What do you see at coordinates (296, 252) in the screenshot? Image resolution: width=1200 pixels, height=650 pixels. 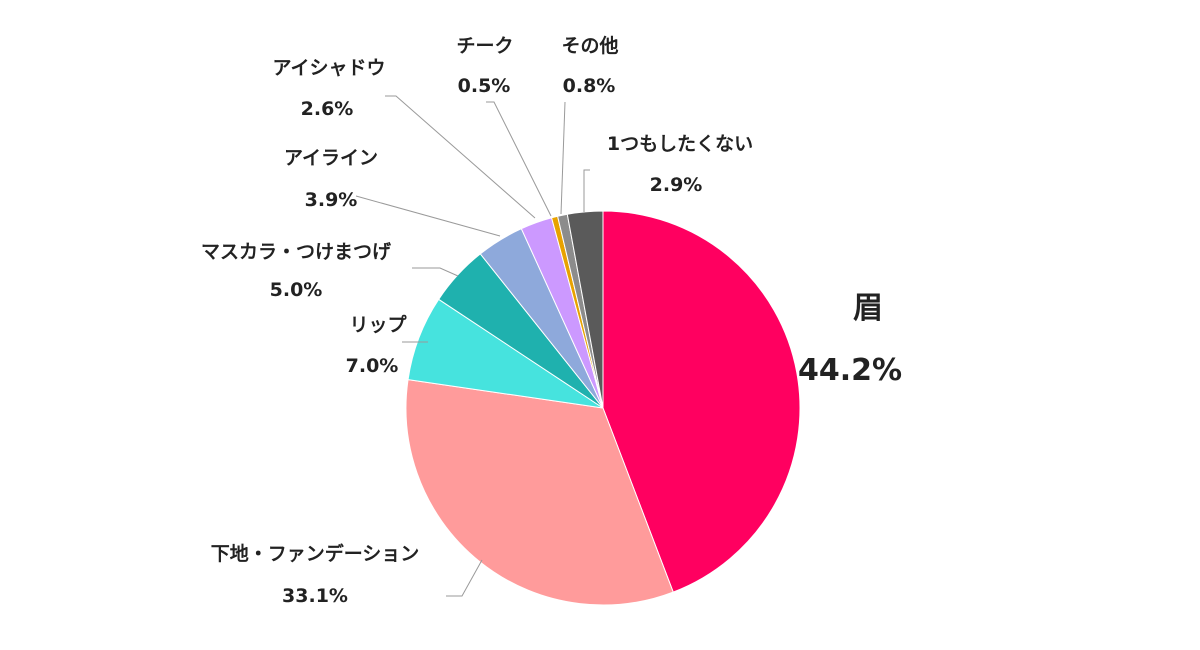 I see `slice-label: マスカラ・つけまつげ` at bounding box center [296, 252].